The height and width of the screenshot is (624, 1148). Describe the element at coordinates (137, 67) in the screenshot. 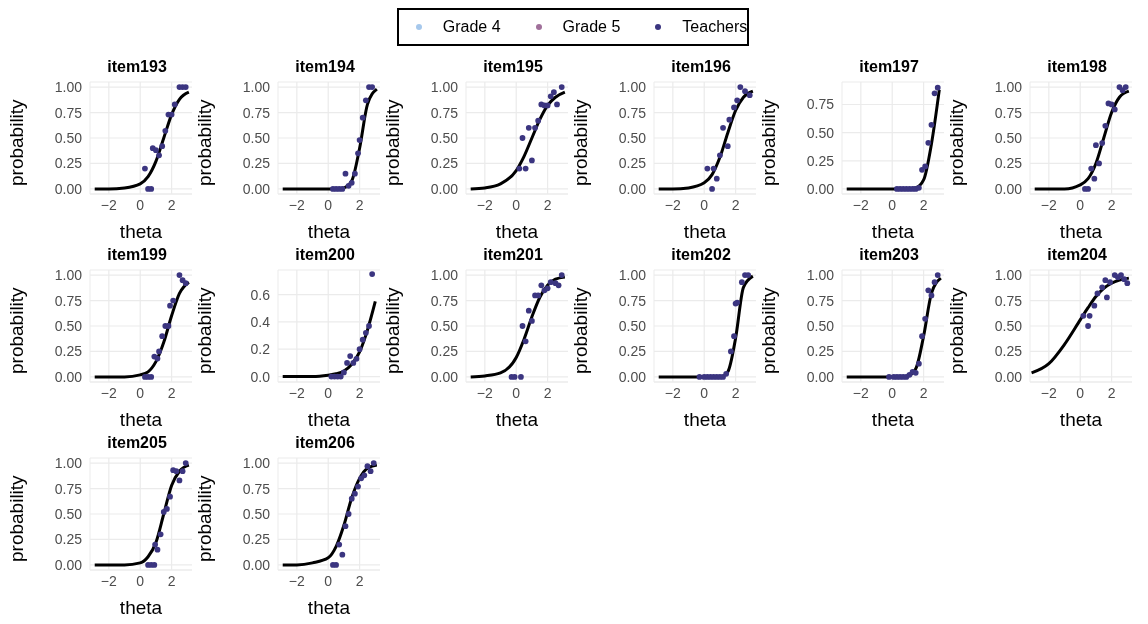

I see `chart-title: item193` at that location.